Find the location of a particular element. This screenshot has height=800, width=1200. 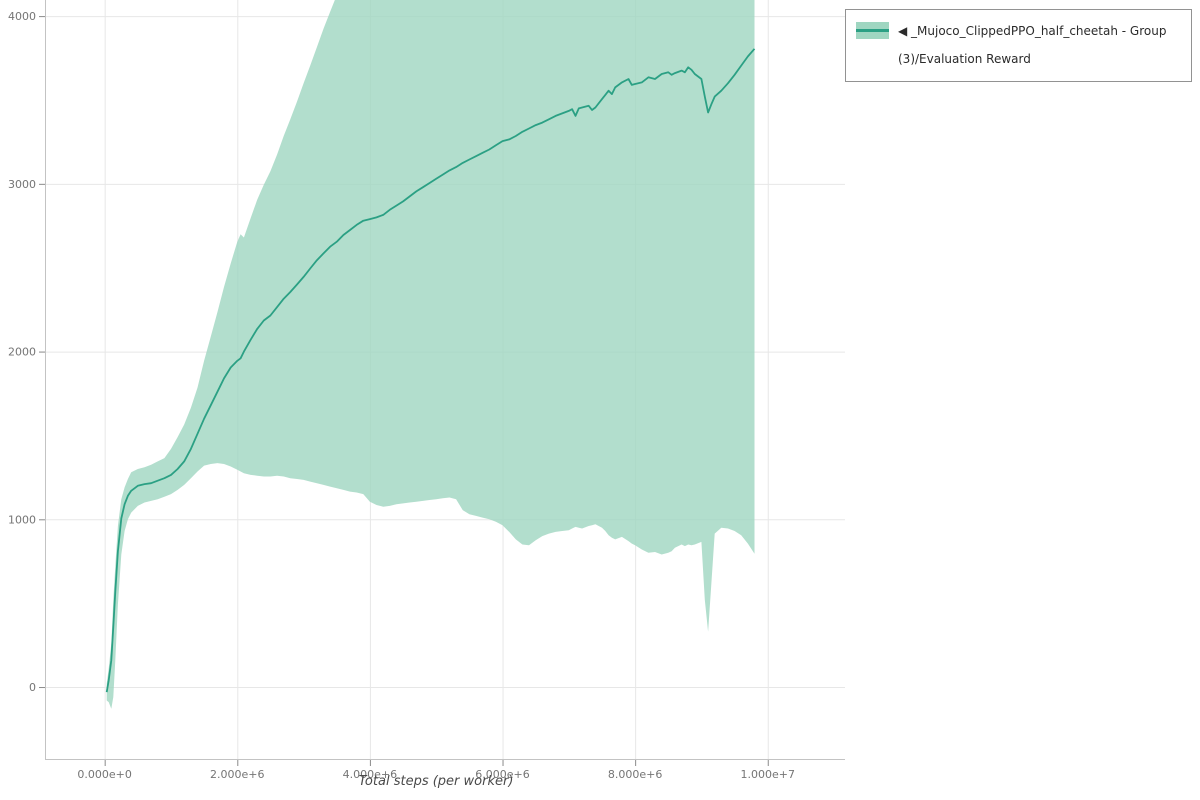

x-tick-label: 4.000e+6 is located at coordinates (370, 774).